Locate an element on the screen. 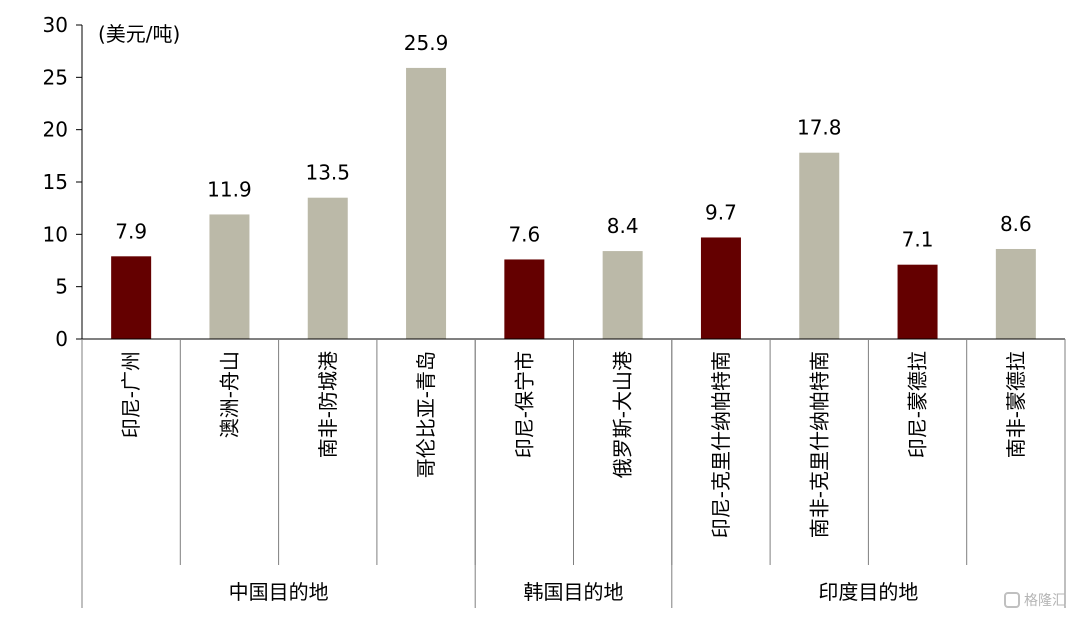 This screenshot has width=1080, height=618. group-label: 韩国目的地 is located at coordinates (574, 592).